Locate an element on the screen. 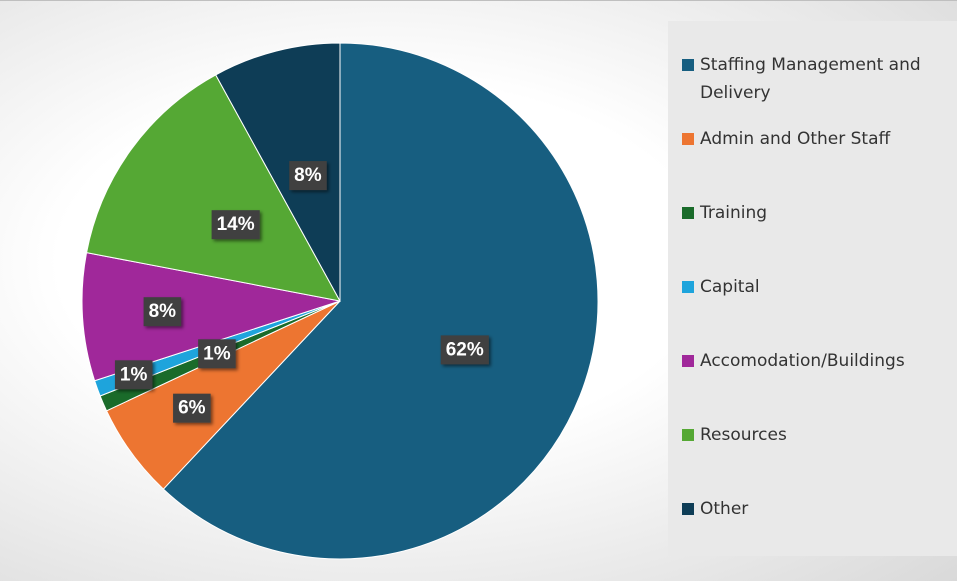  data-label-text: 62% is located at coordinates (465, 349).